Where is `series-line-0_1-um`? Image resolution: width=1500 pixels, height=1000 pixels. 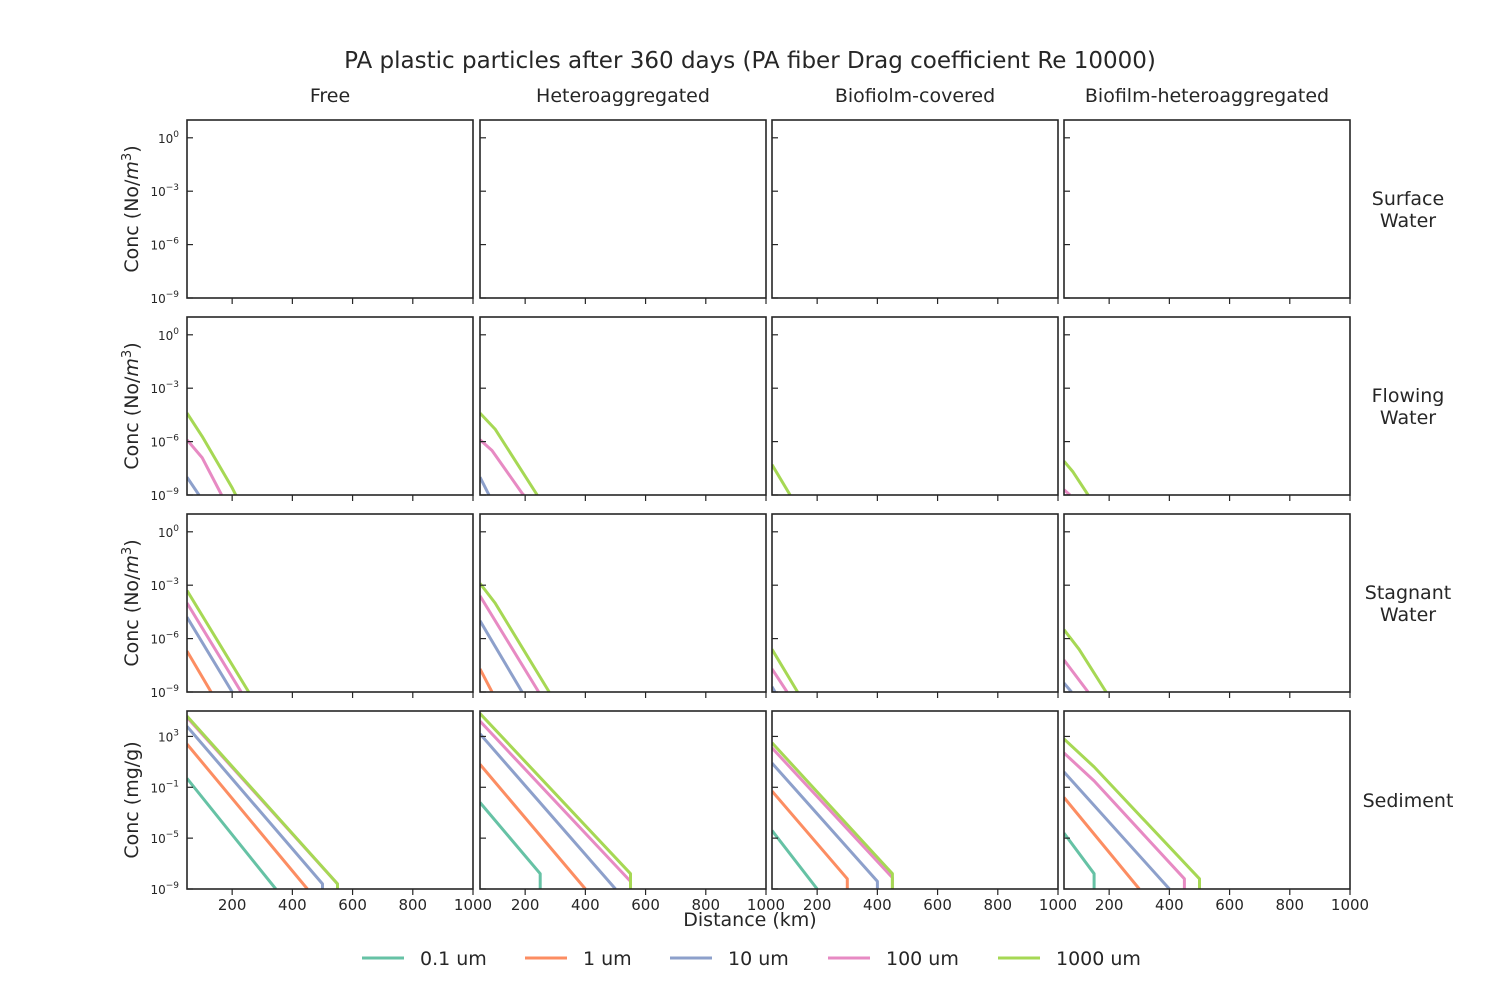
series-line-0_1-um is located at coordinates (511, 845).